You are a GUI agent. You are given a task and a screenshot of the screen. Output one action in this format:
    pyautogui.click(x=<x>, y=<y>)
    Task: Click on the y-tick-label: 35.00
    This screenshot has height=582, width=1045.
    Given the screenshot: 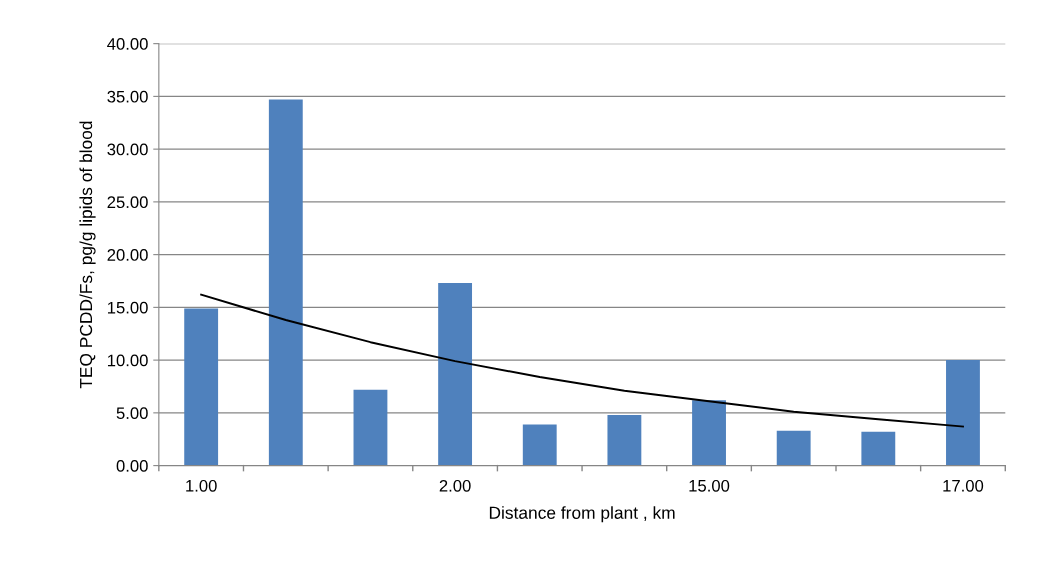 What is the action you would take?
    pyautogui.click(x=127, y=96)
    